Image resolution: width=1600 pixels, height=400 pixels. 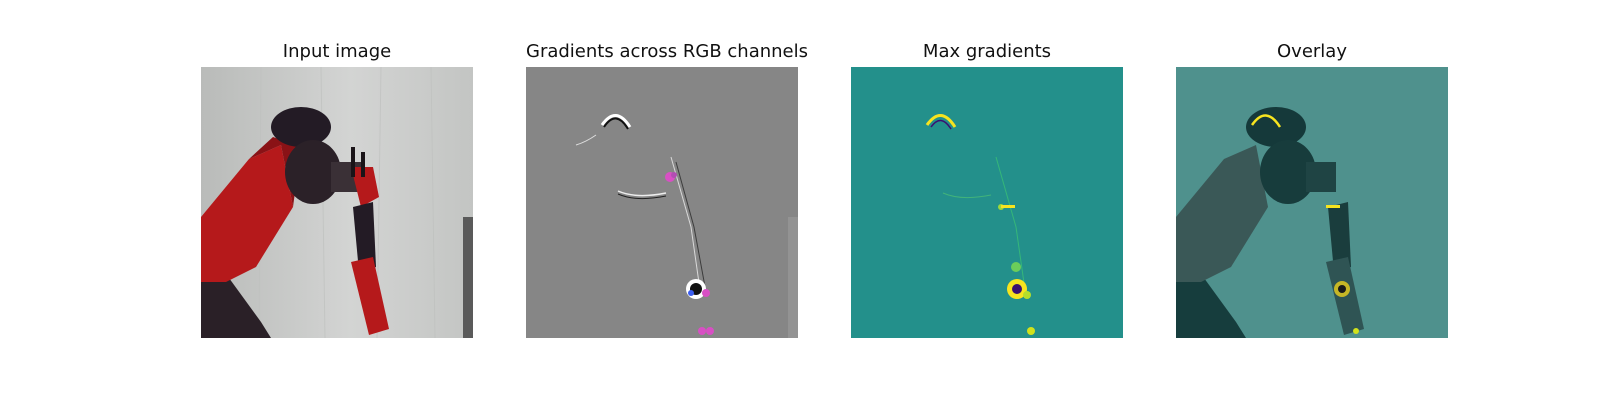 What do you see at coordinates (337, 51) in the screenshot?
I see `panel-title-input-image: Input image` at bounding box center [337, 51].